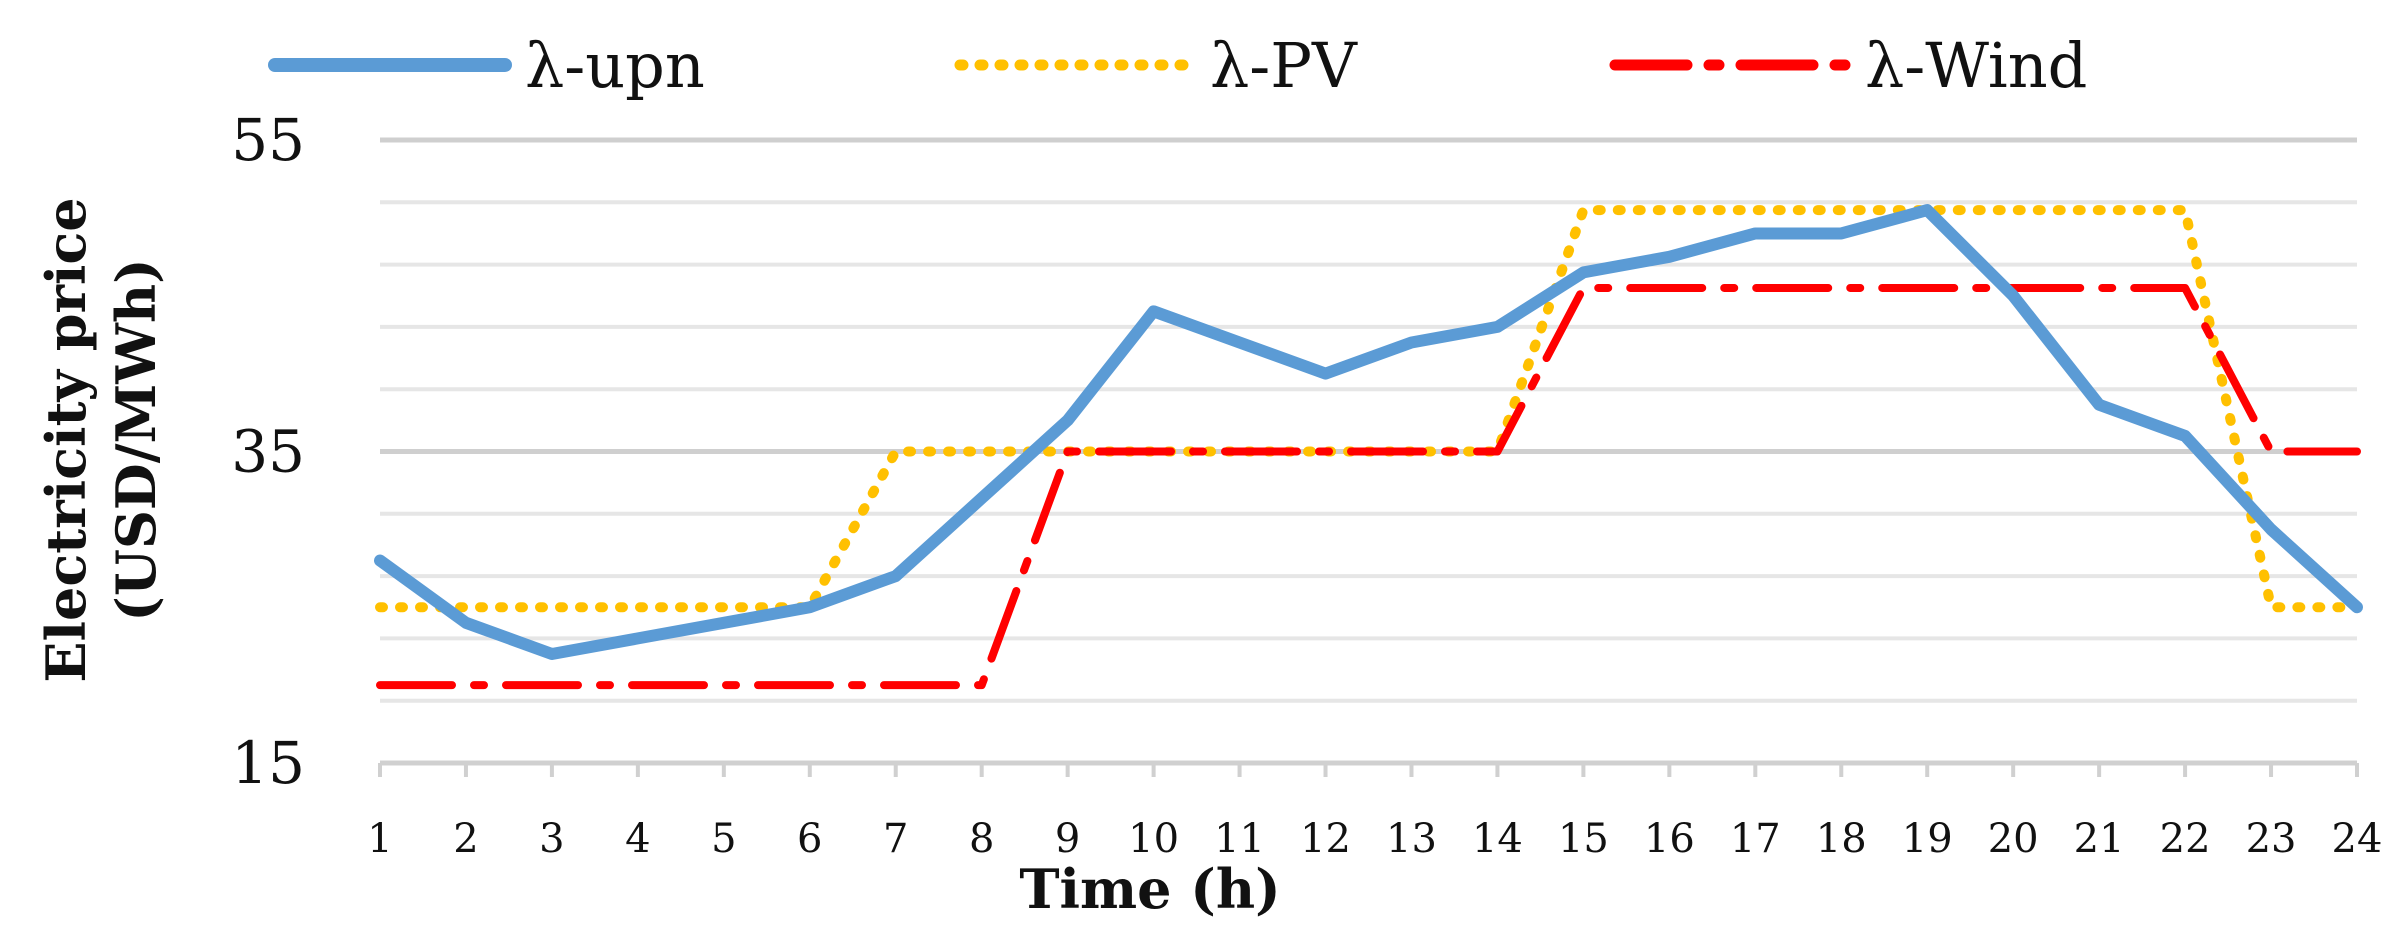 Image resolution: width=2397 pixels, height=946 pixels. Describe the element at coordinates (1067, 839) in the screenshot. I see `x-tick-label: 9` at that location.